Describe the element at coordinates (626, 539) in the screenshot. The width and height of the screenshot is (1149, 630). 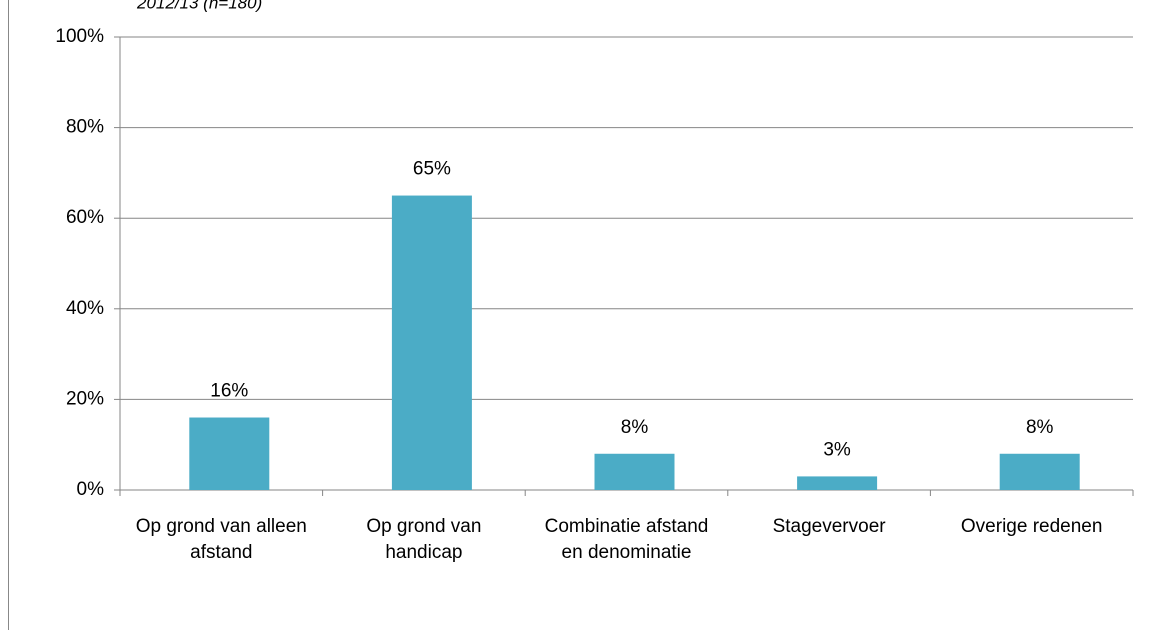
I see `x-tick-label: Combinatie afstand en denominatie` at that location.